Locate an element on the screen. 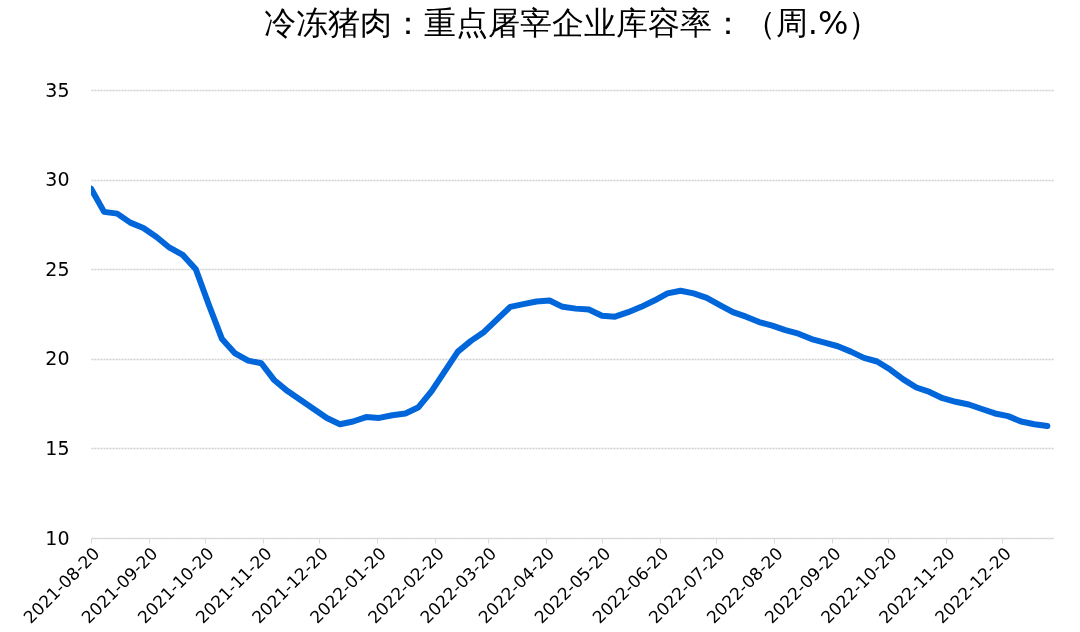 Image resolution: width=1080 pixels, height=632 pixels. y-tick-label: 25 is located at coordinates (57, 268).